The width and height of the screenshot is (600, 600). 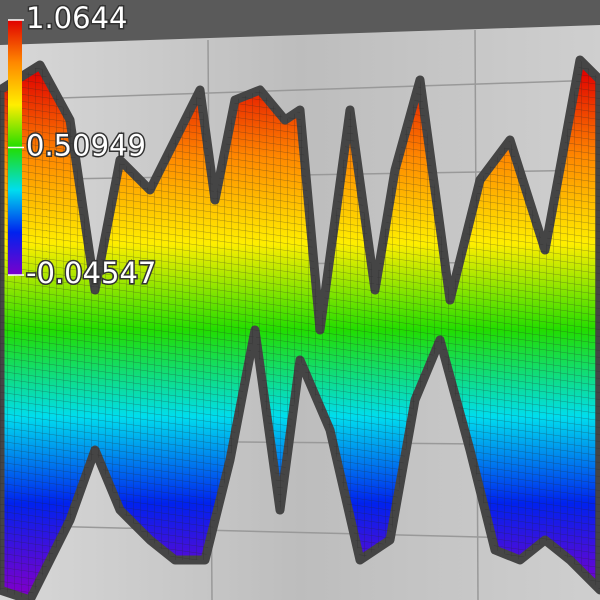 What do you see at coordinates (76, 18) in the screenshot?
I see `colorbar-label: 1.0644` at bounding box center [76, 18].